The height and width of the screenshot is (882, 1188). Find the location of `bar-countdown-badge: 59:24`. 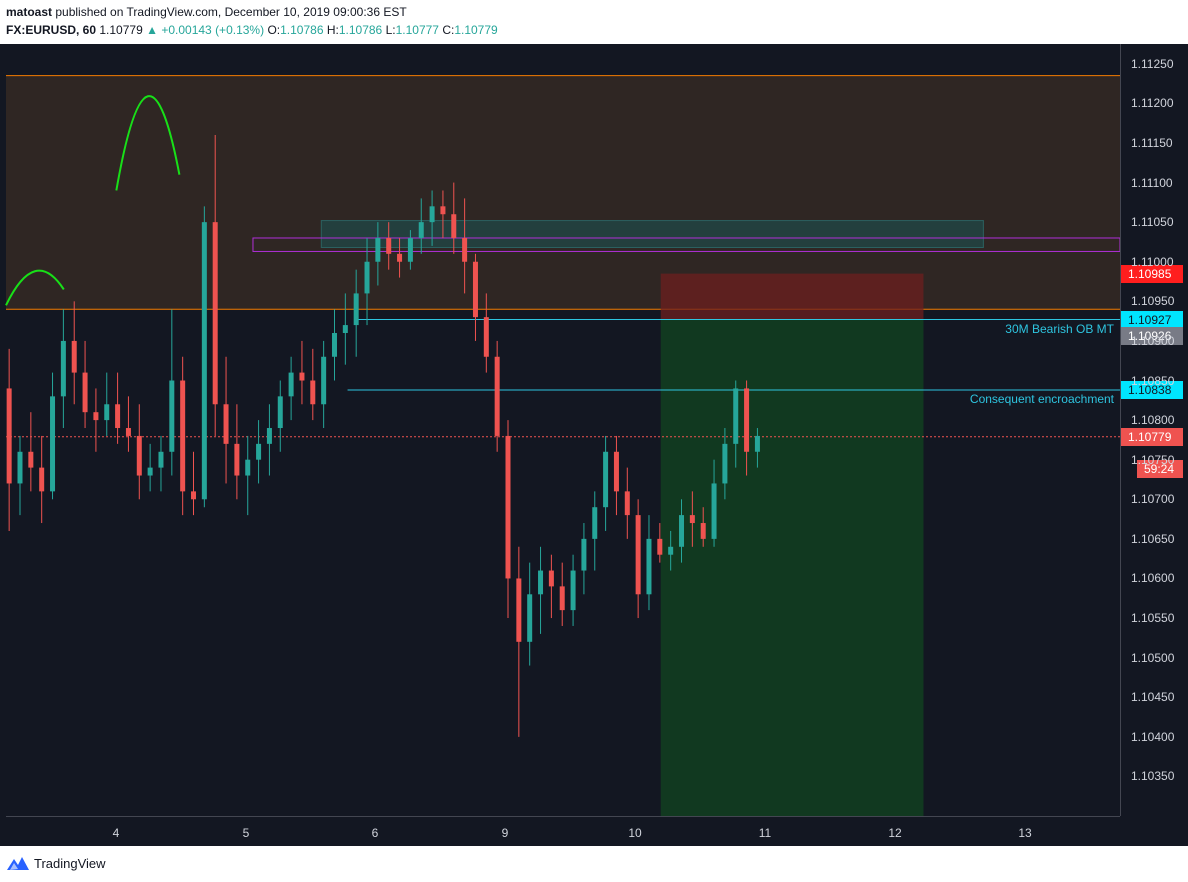

bar-countdown-badge: 59:24 is located at coordinates (1160, 469).